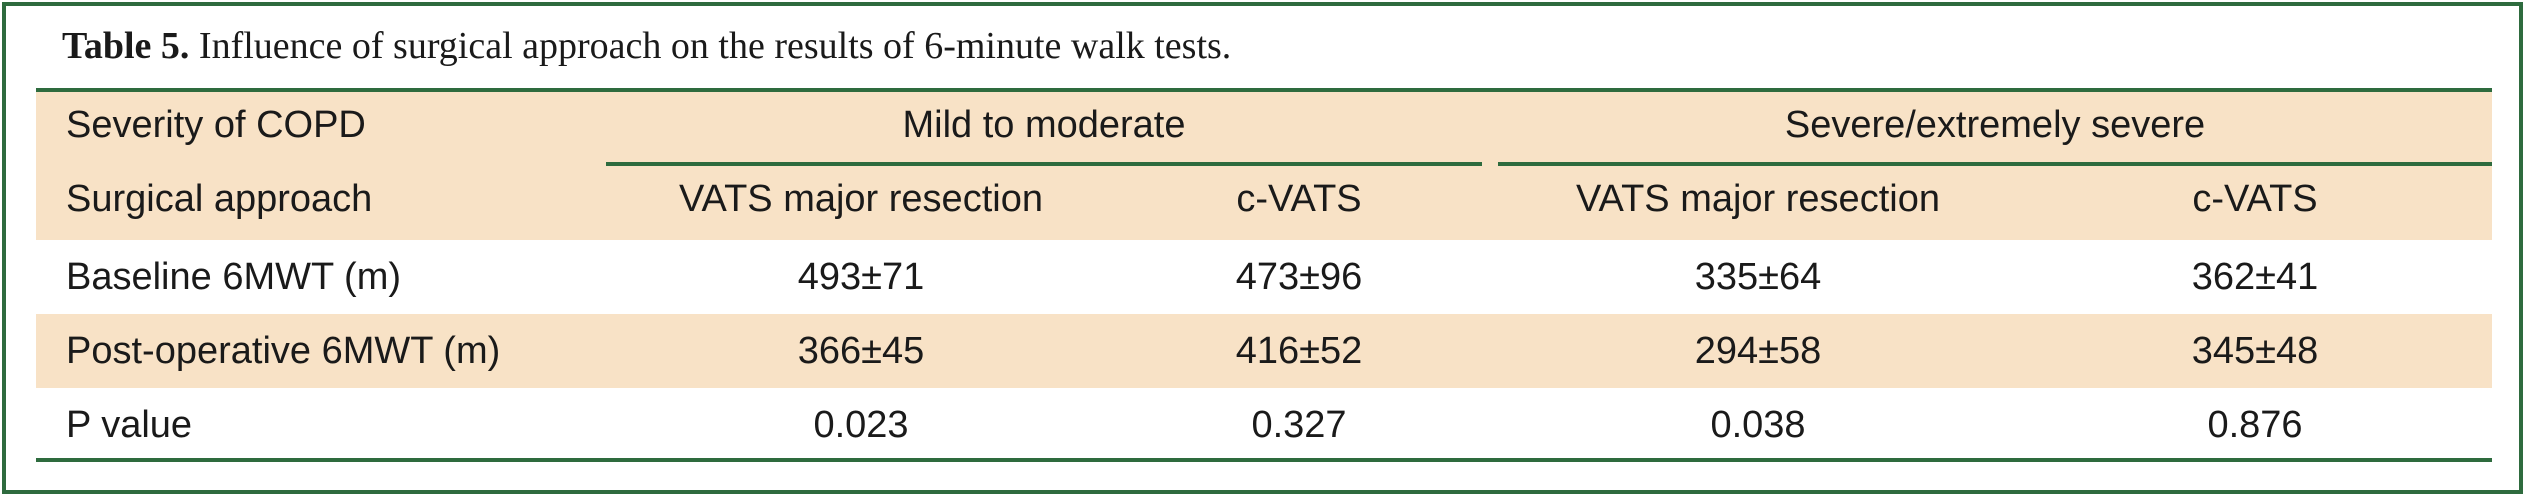  Describe the element at coordinates (283, 351) in the screenshot. I see `row-label-post-operative: Post-operative 6MWT (m)` at that location.